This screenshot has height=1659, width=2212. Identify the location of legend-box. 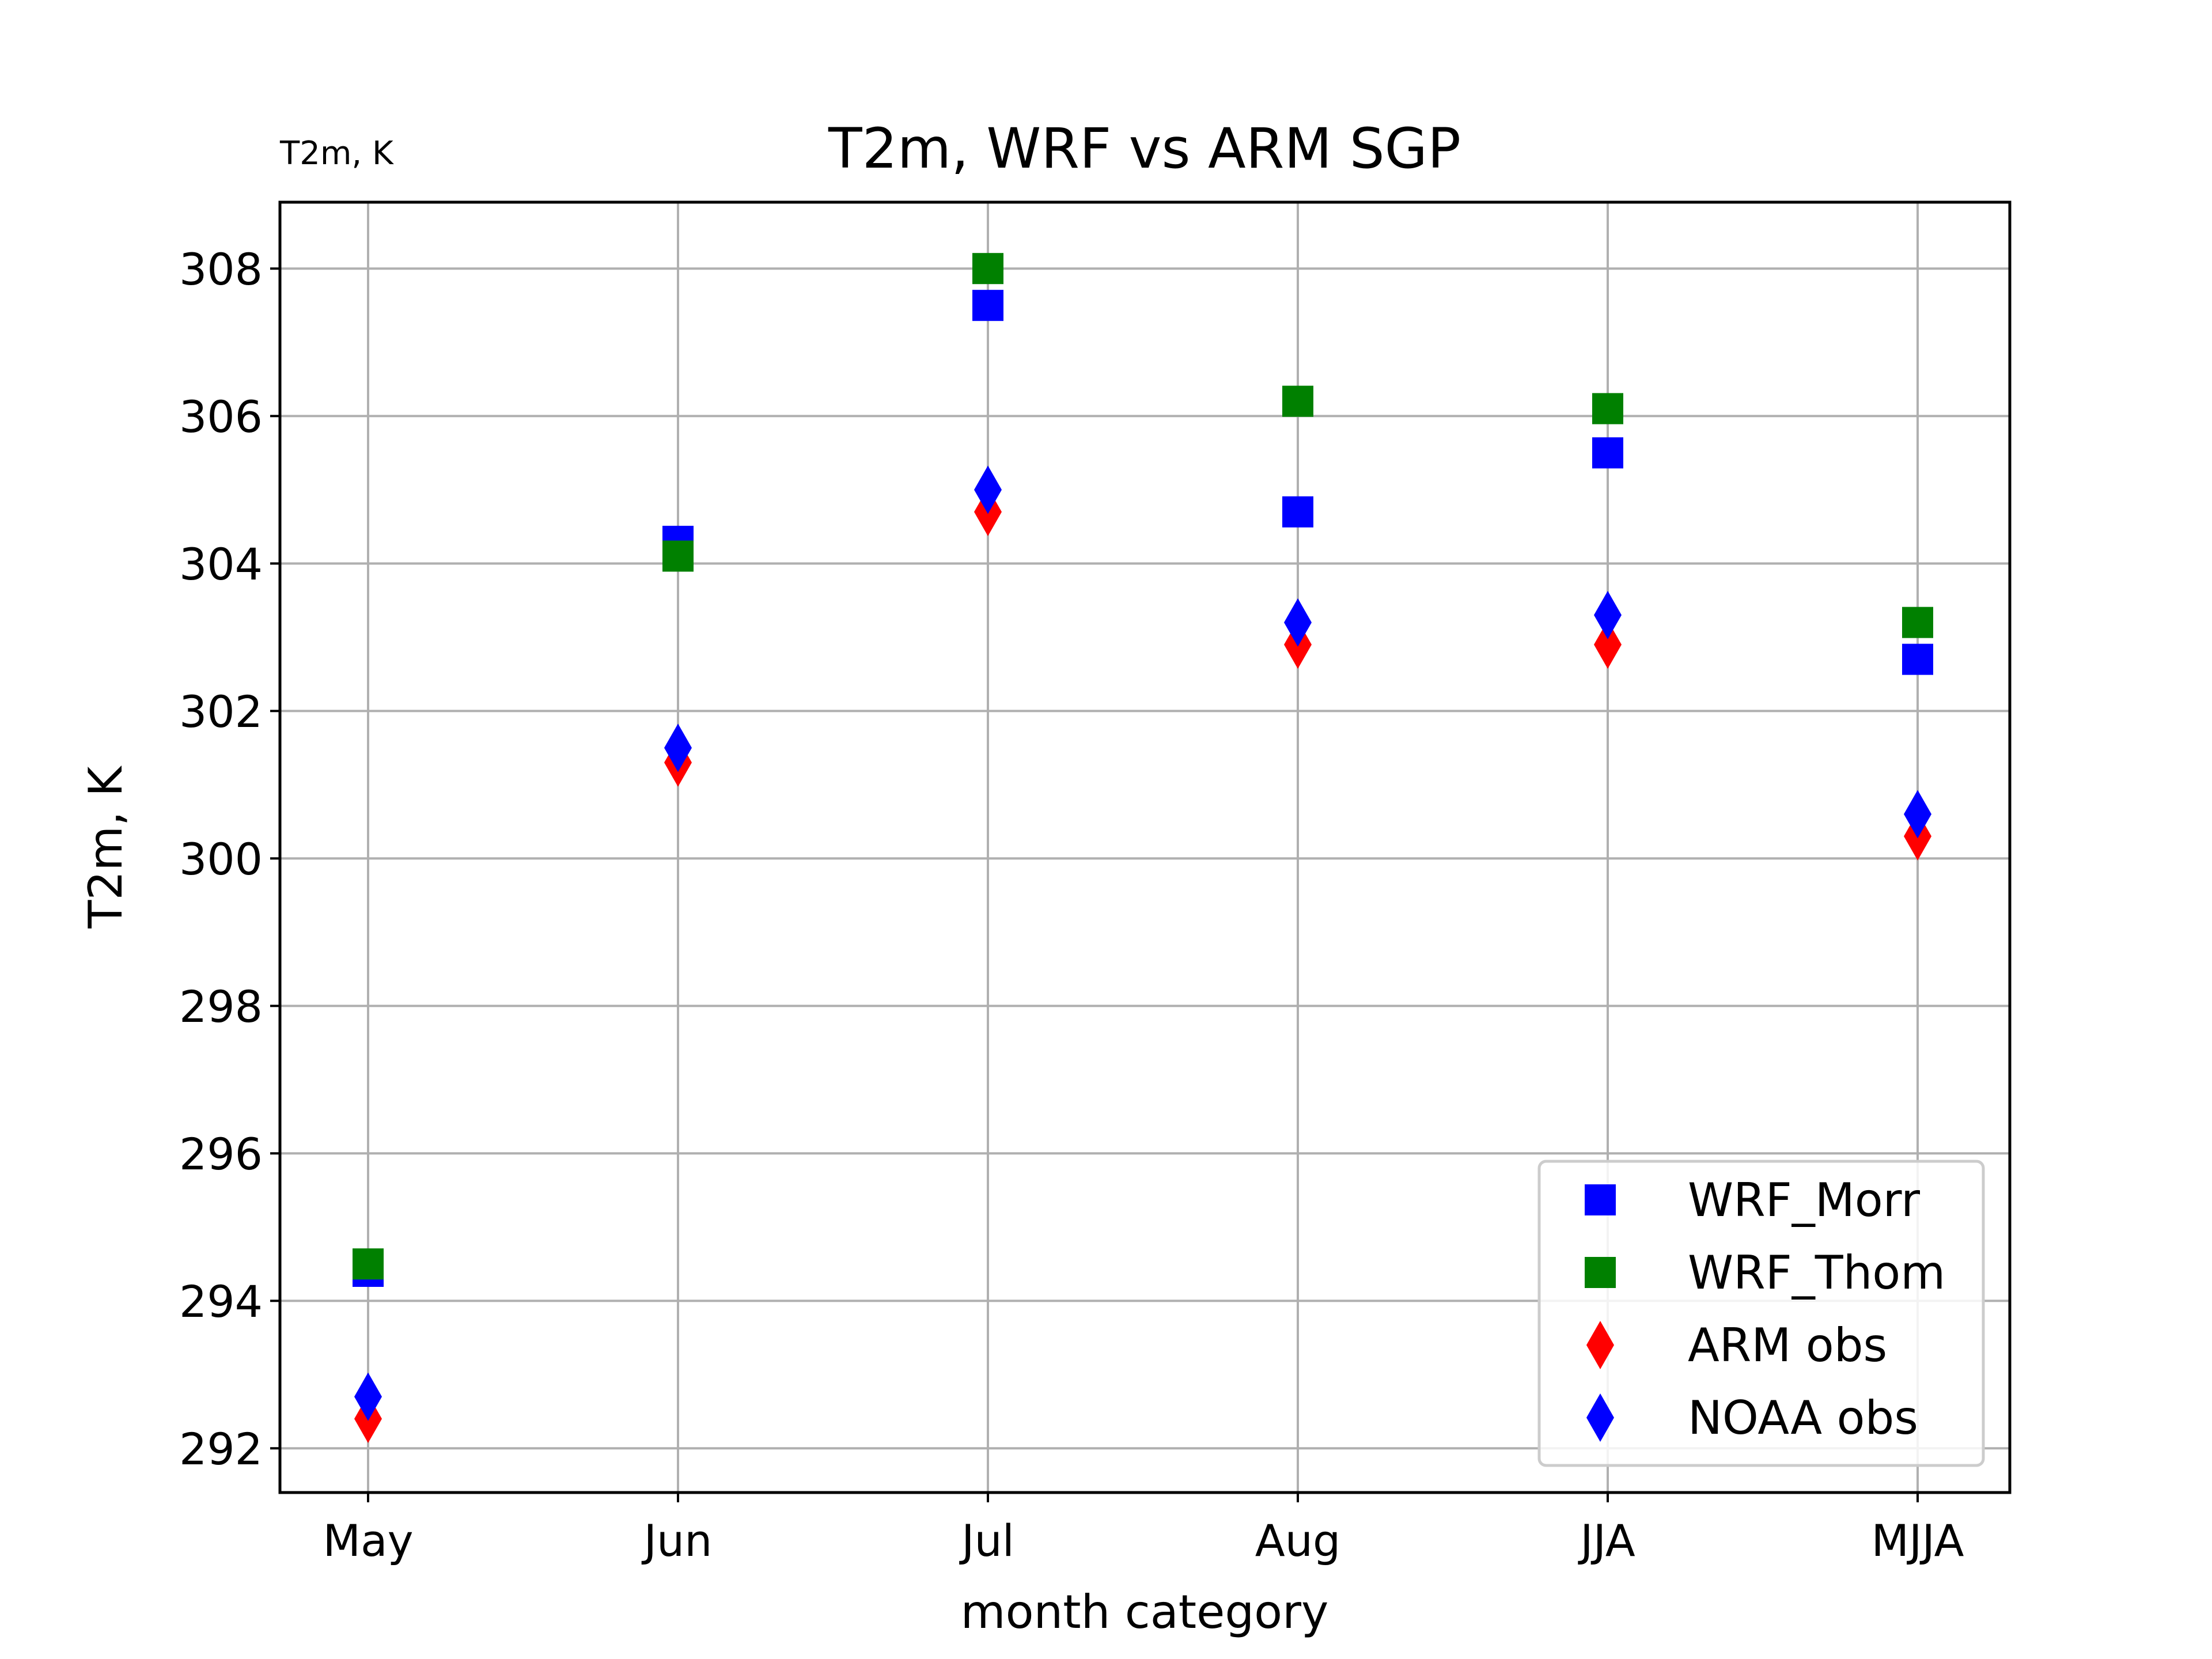
(1761, 1313).